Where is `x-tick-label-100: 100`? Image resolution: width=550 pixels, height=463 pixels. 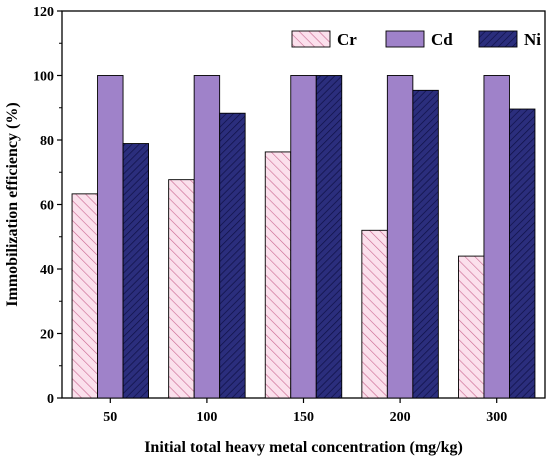
x-tick-label-100: 100 is located at coordinates (206, 417).